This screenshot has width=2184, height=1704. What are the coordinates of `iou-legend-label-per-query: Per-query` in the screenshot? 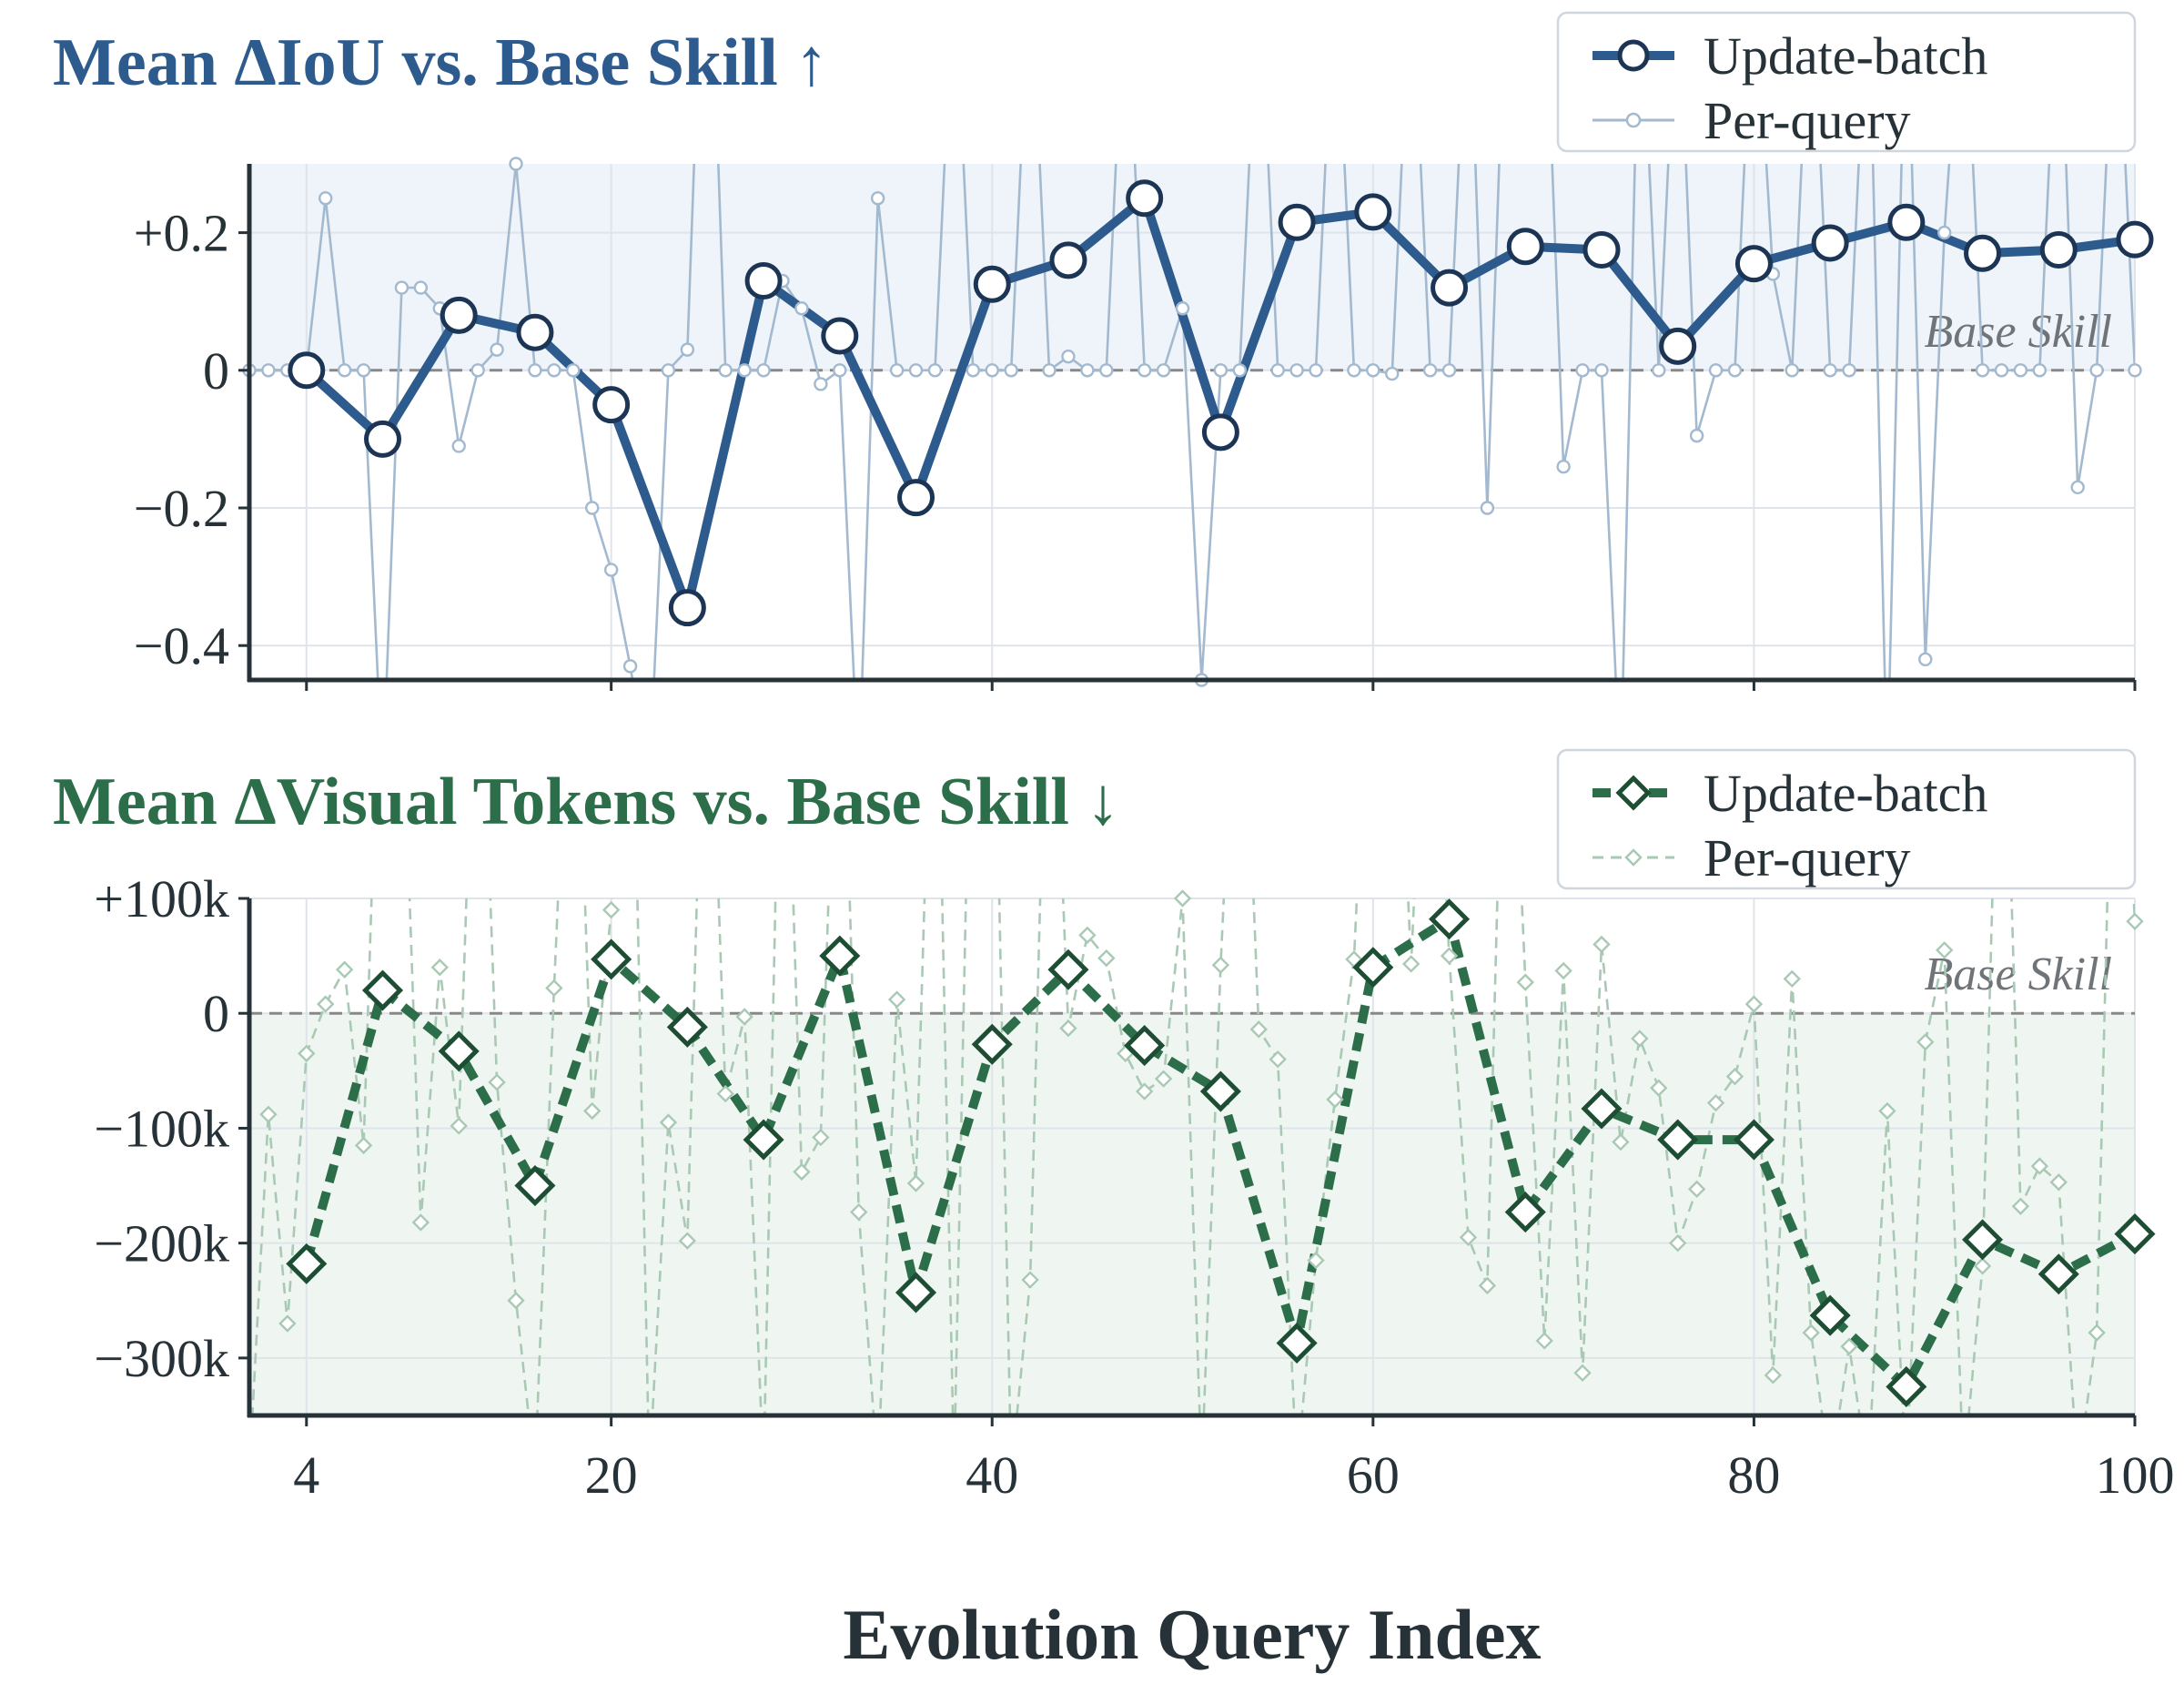 It's located at (1808, 121).